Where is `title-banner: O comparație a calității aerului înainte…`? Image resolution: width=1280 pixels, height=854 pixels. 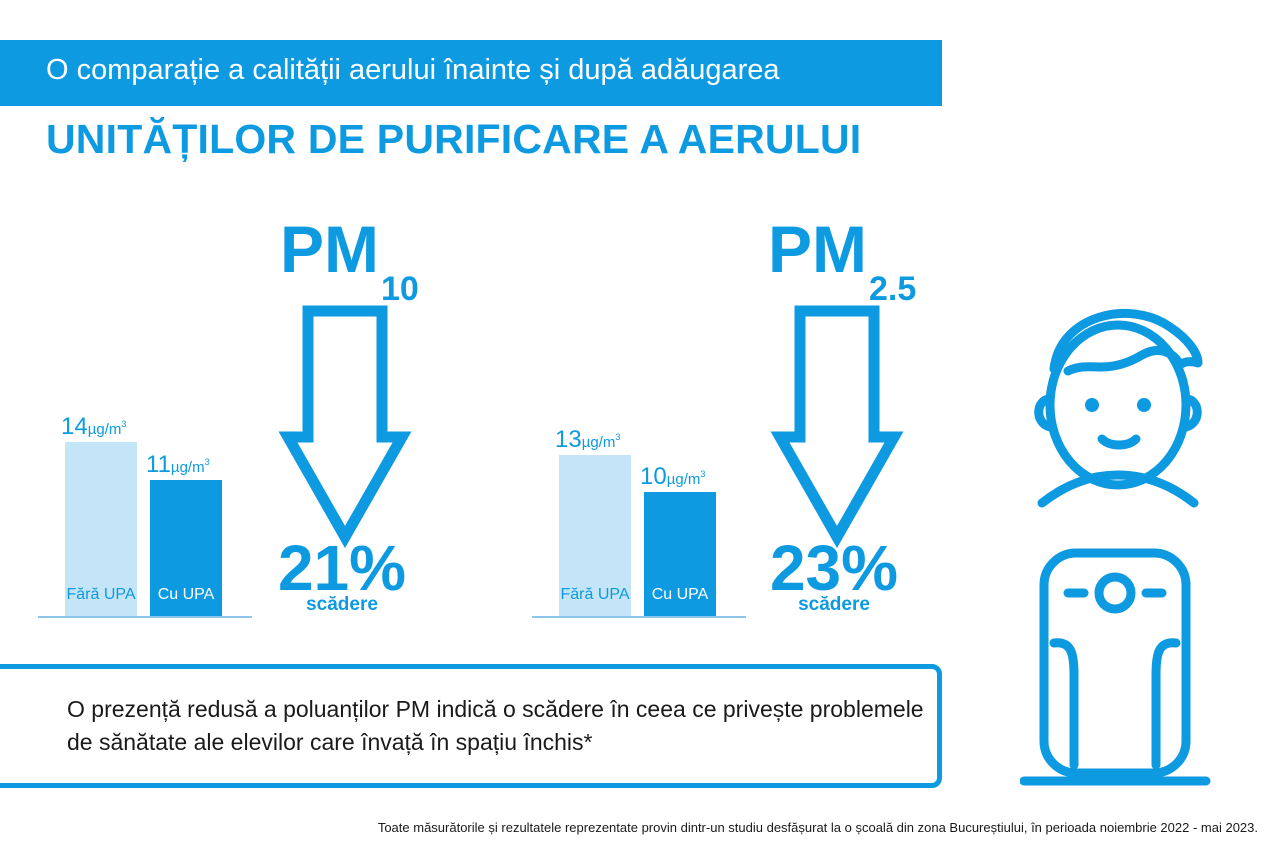
title-banner: O comparație a calității aerului înainte… is located at coordinates (471, 73).